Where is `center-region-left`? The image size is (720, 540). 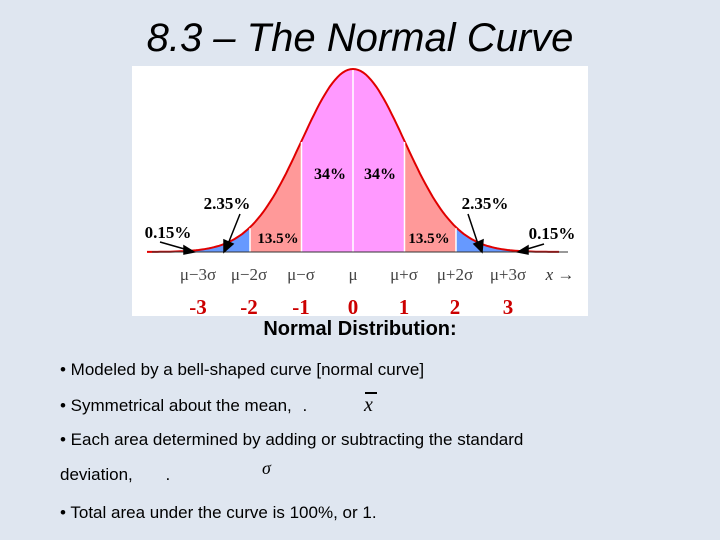 center-region-left is located at coordinates (327, 160).